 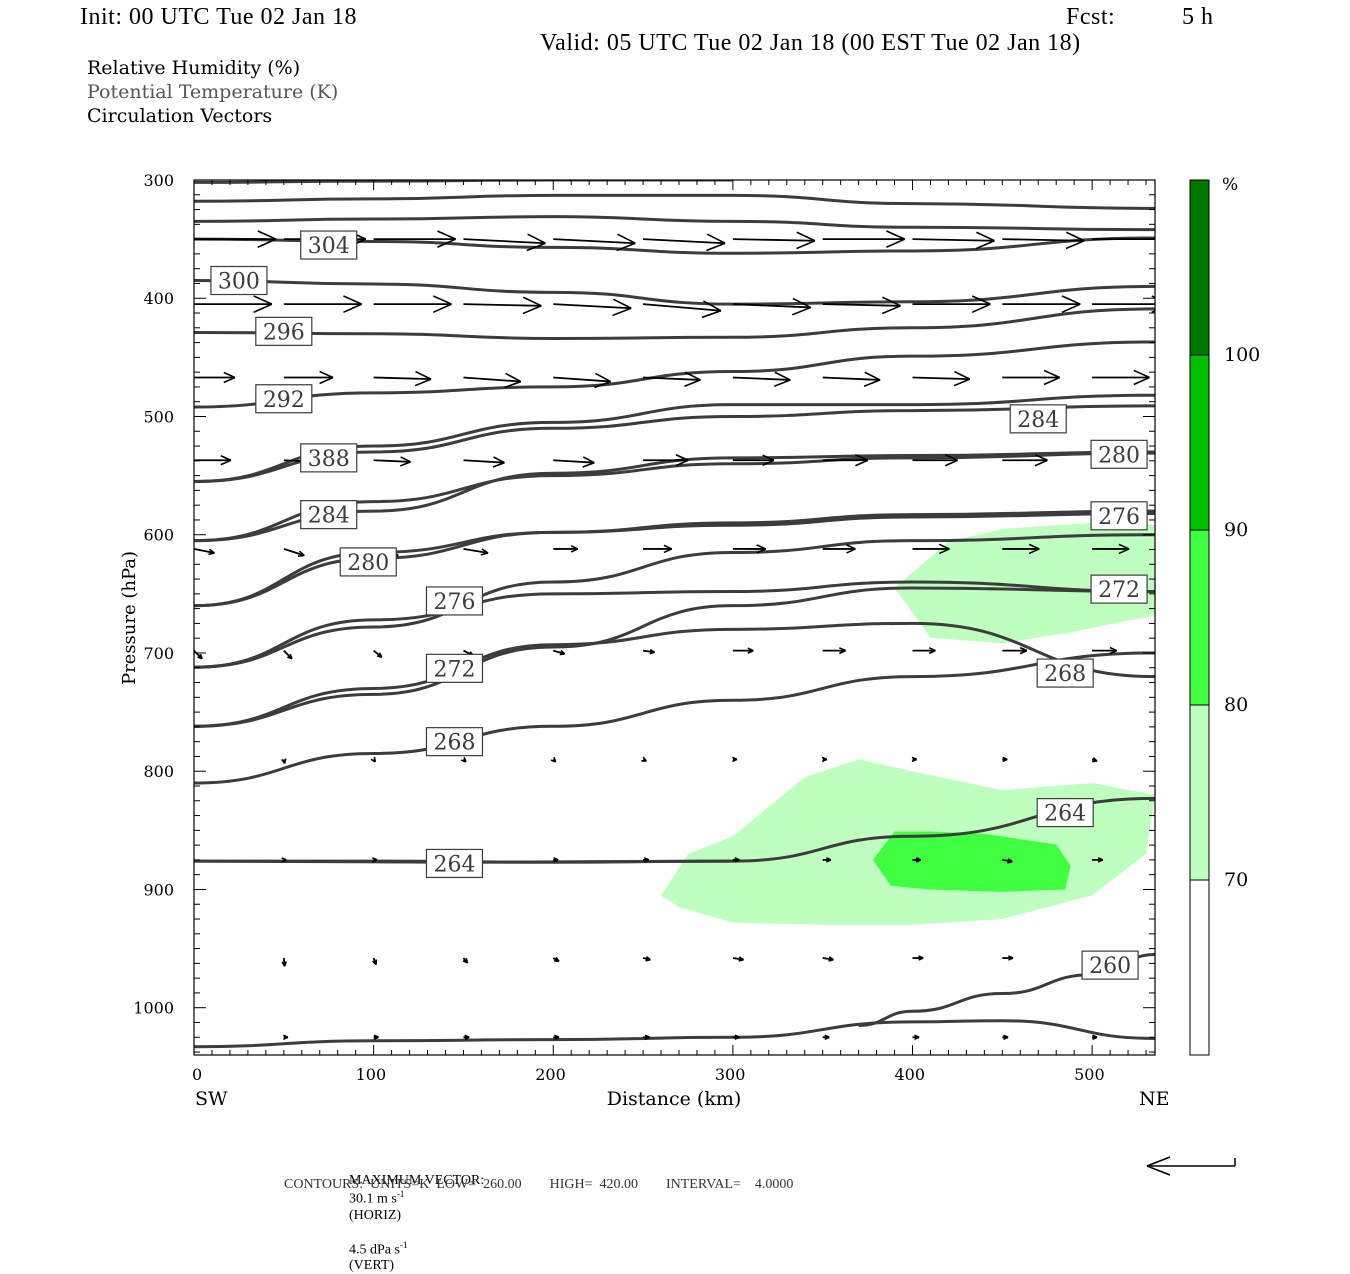 I want to click on contour-label: 388, so click(x=329, y=458).